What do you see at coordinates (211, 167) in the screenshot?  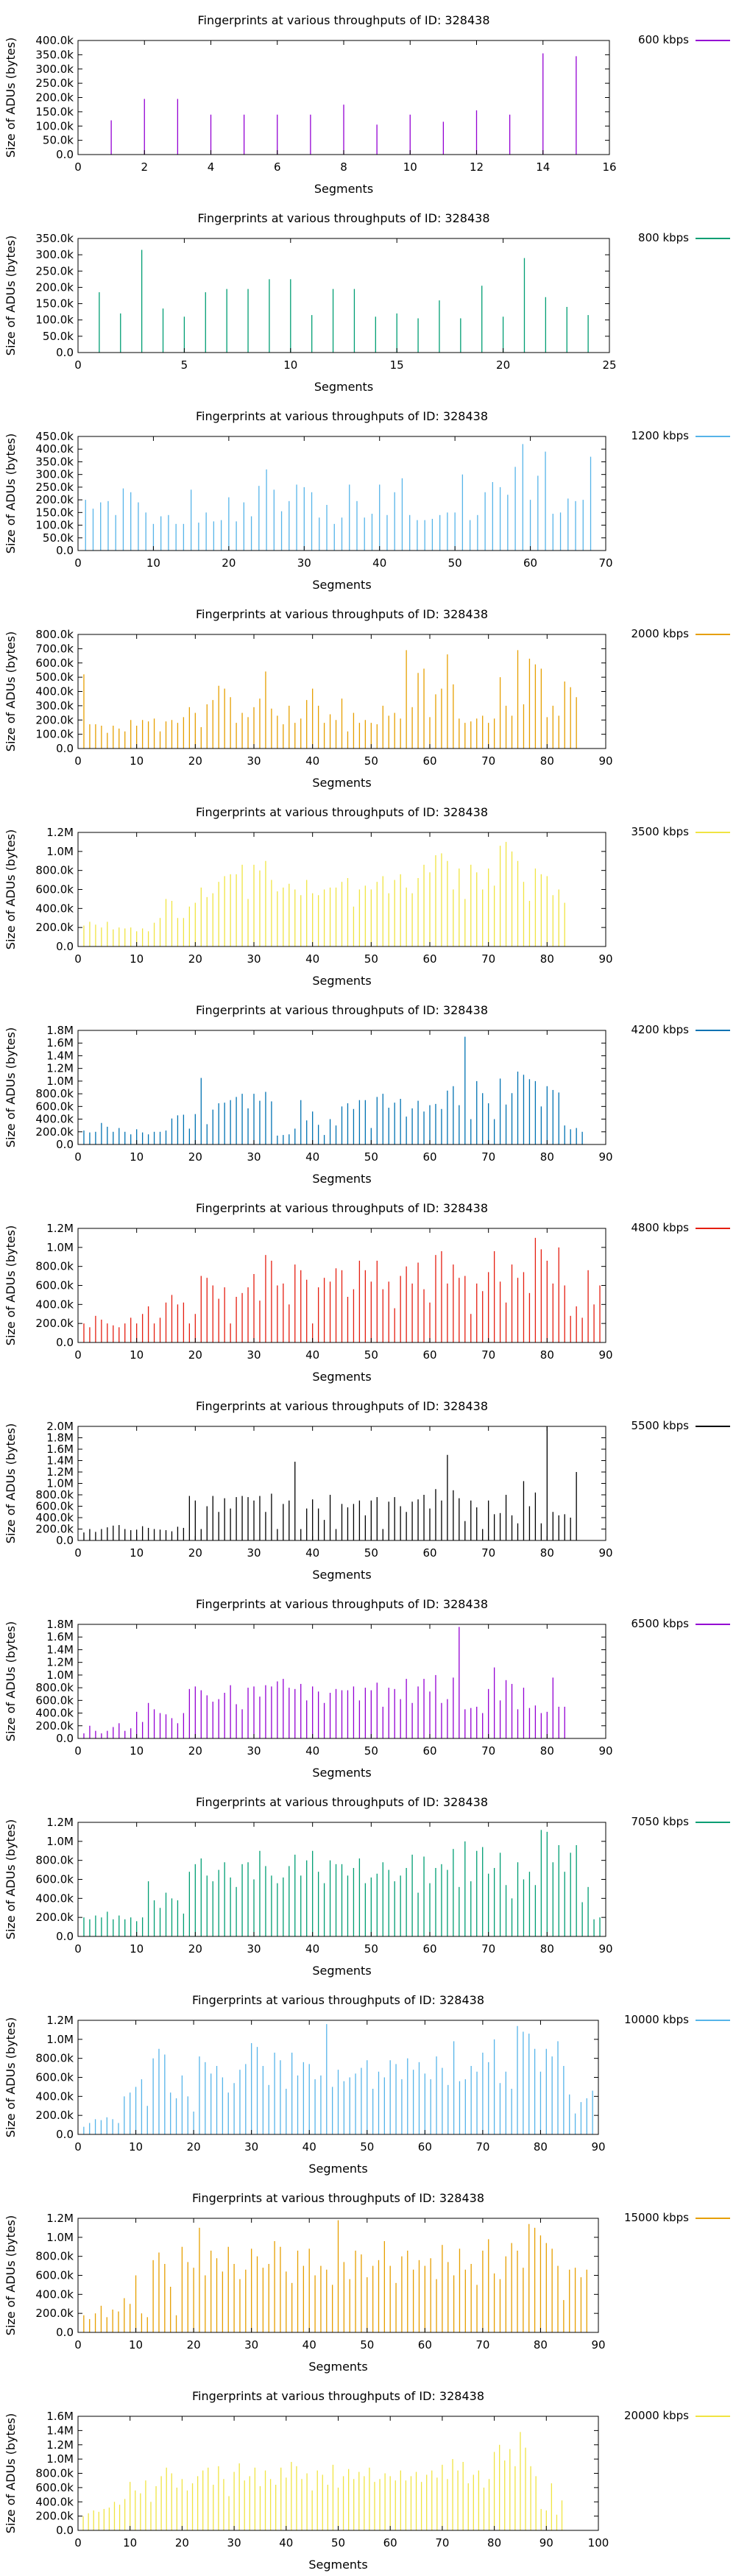 I see `x-tick-label: 4` at bounding box center [211, 167].